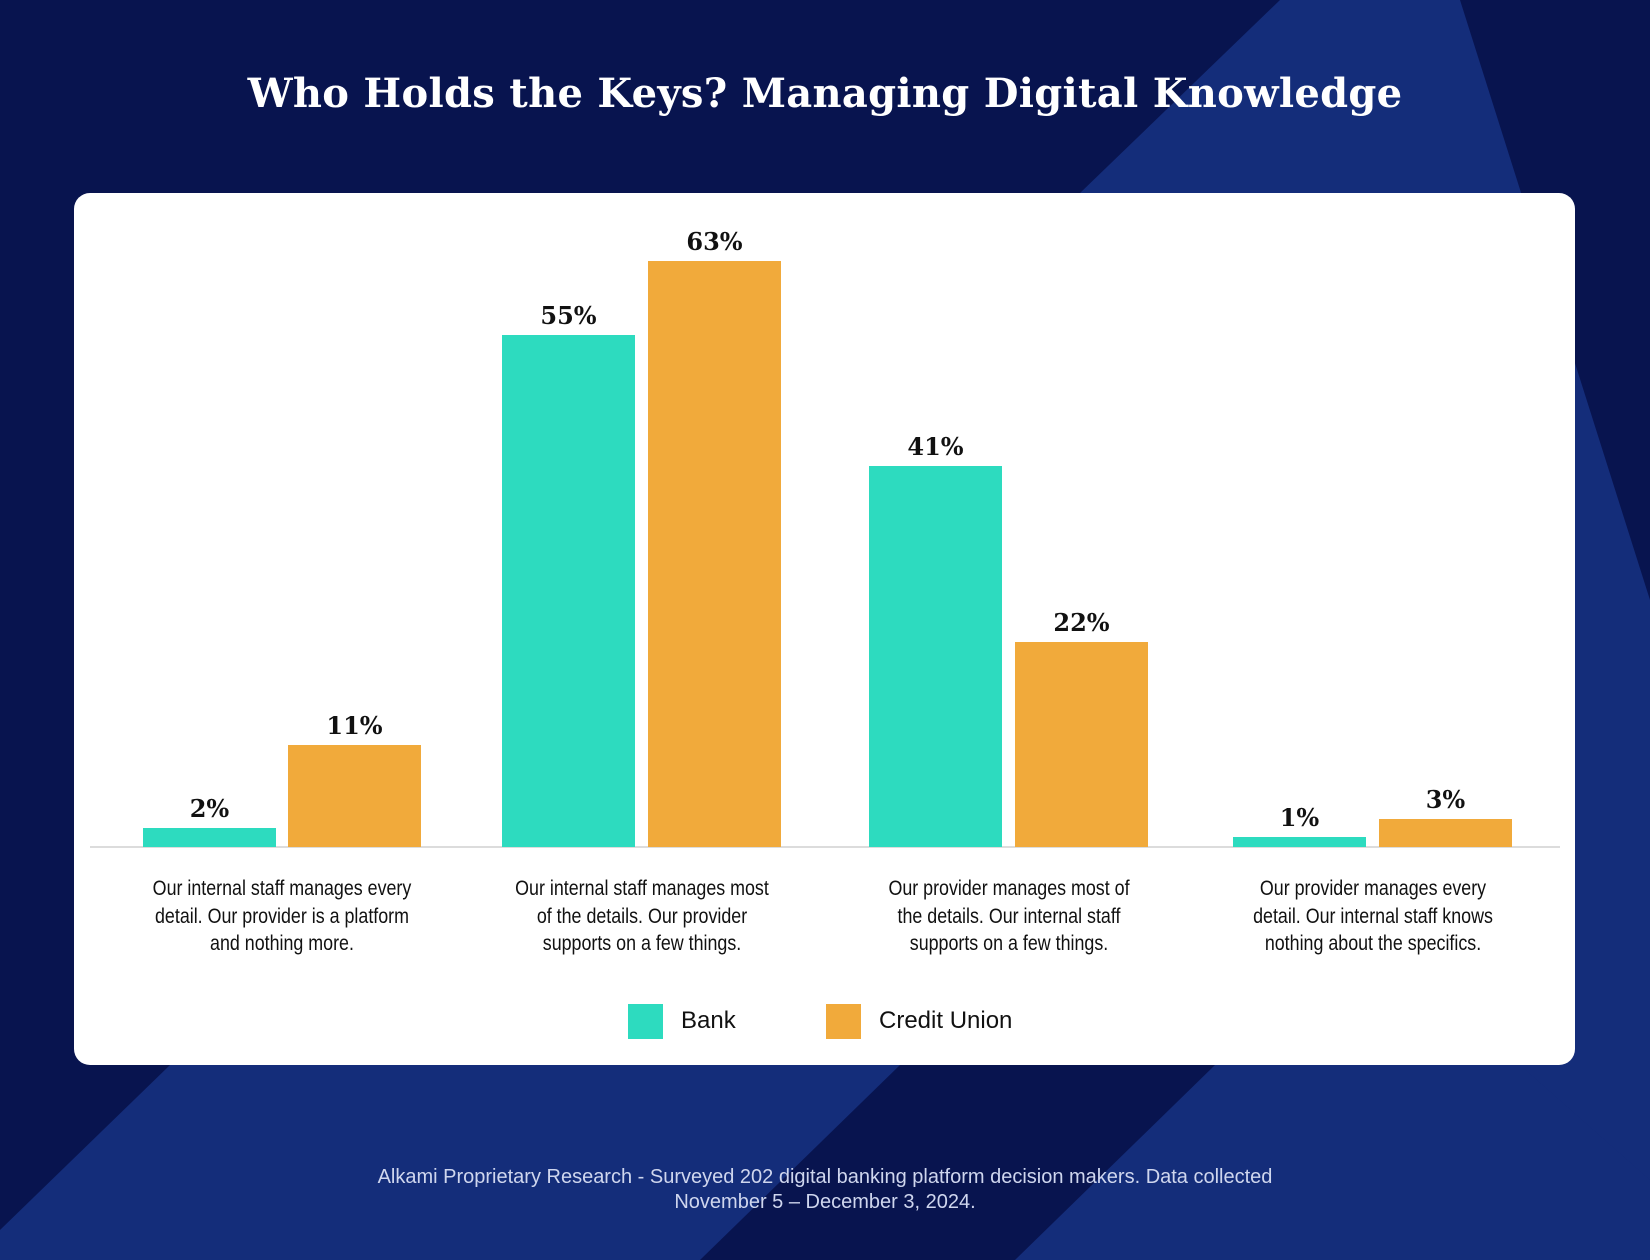  What do you see at coordinates (825, 847) in the screenshot?
I see `x-axis-baseline` at bounding box center [825, 847].